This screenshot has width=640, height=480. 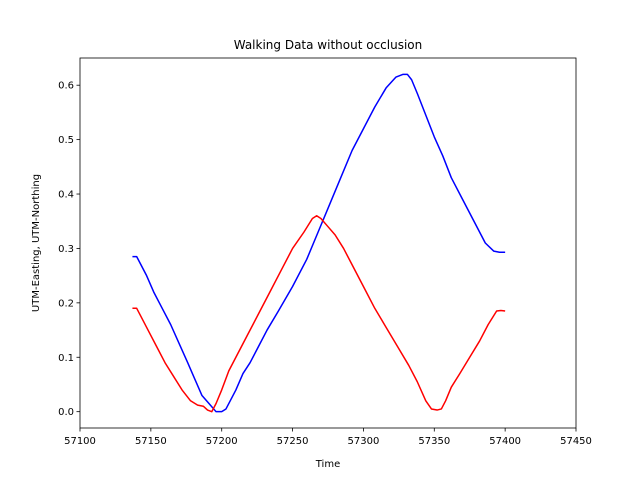 I want to click on x-axis-ticks: 57100 57150 57200 57250 57300 57350 57400 57450, so click(x=328, y=437).